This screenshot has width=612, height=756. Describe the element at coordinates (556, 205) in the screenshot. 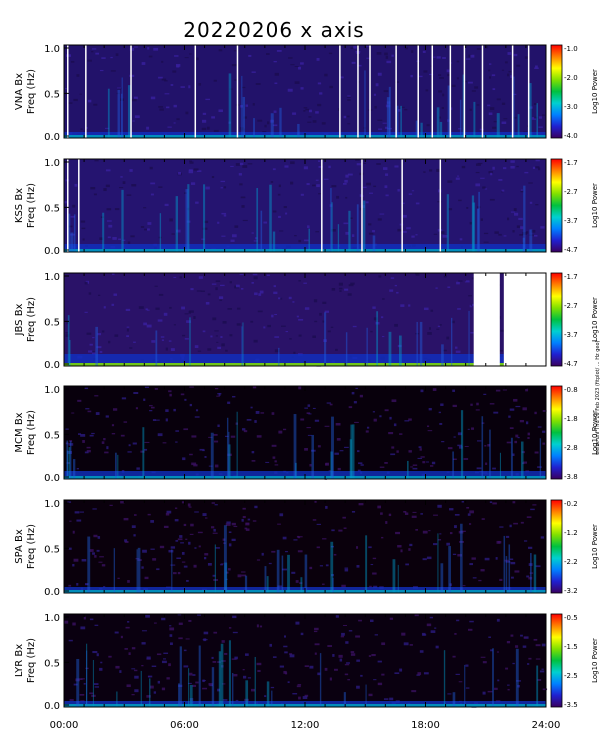

I see `panel-2-colorbar-frame` at that location.